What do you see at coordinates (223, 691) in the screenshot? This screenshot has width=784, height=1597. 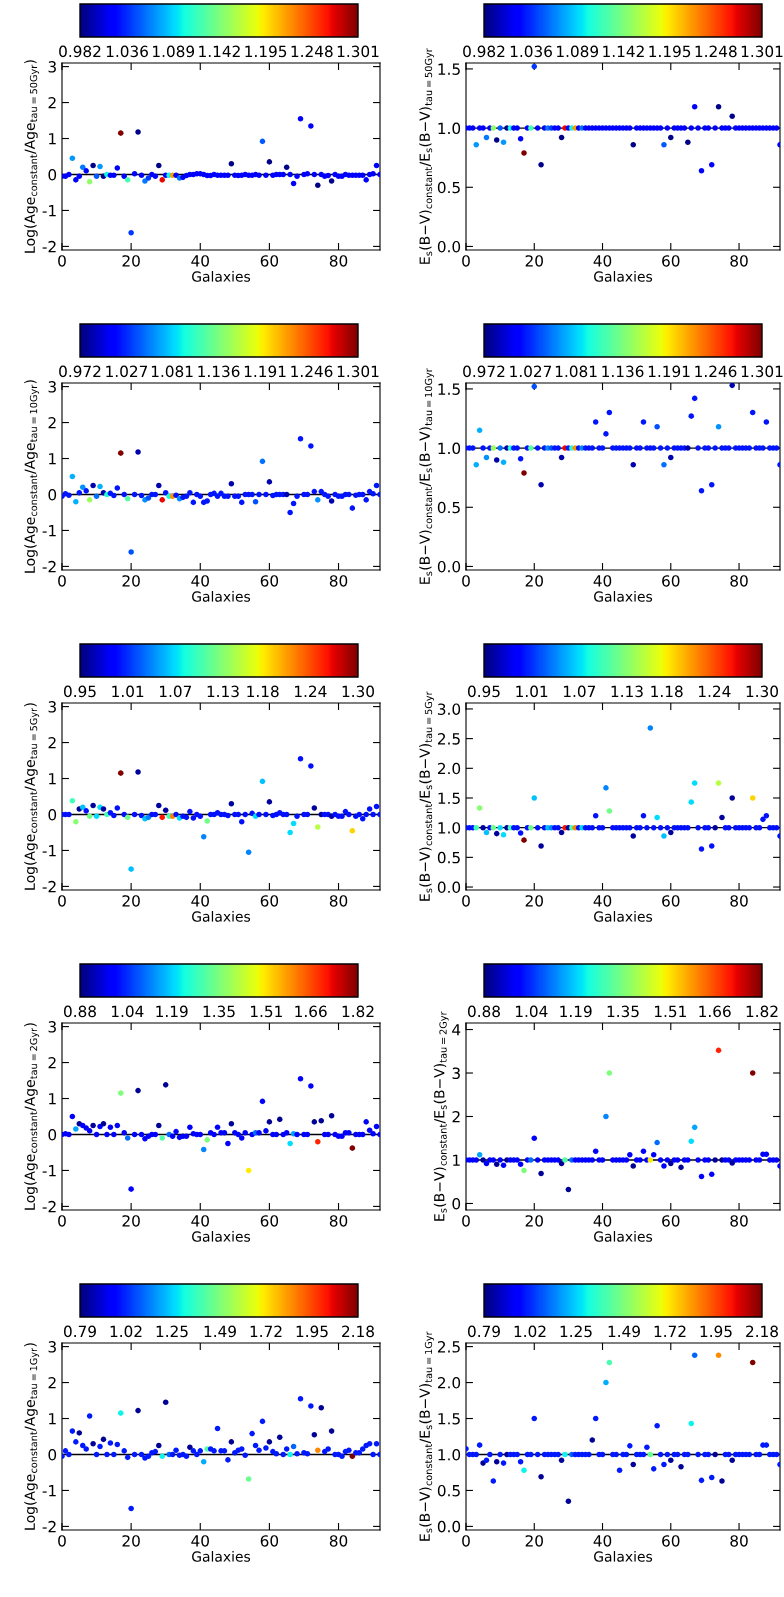 I see `color-bar-label: 1.13` at bounding box center [223, 691].